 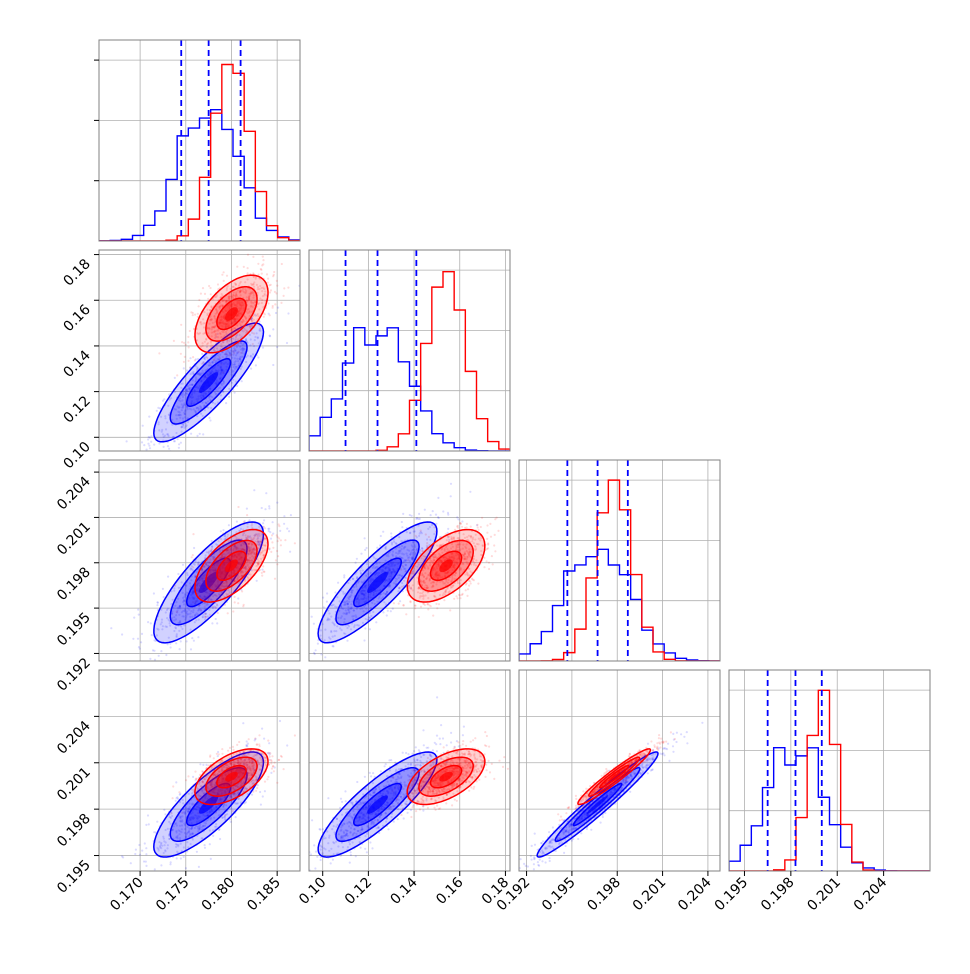 What do you see at coordinates (199, 175) in the screenshot?
I see `histogram-blue` at bounding box center [199, 175].